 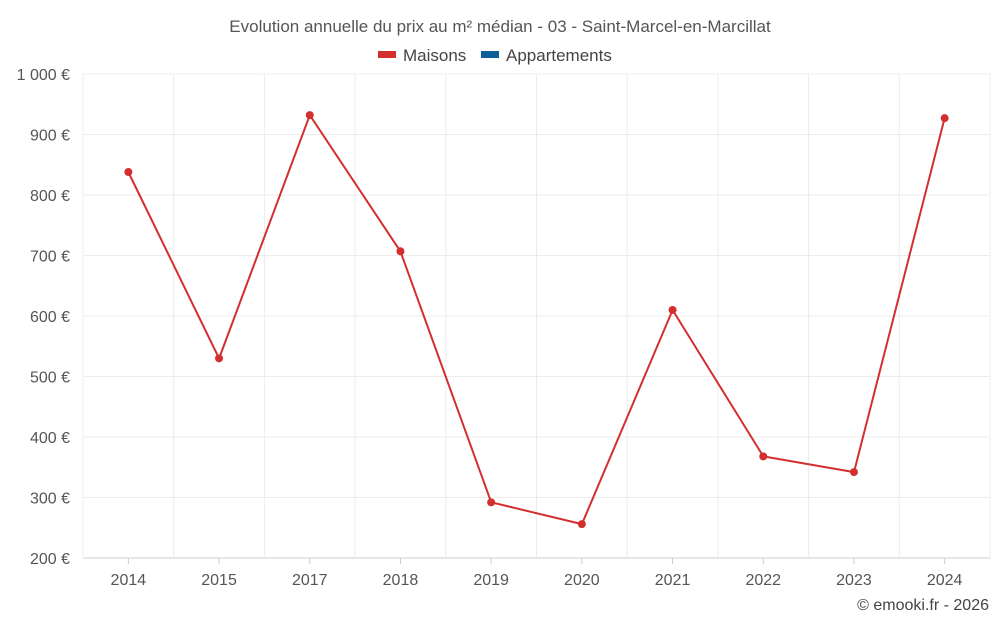 What do you see at coordinates (537, 573) in the screenshot?
I see `x-axis: 2014 2015 2017 2018 2019 2020 2021 2022 2023 2024` at bounding box center [537, 573].